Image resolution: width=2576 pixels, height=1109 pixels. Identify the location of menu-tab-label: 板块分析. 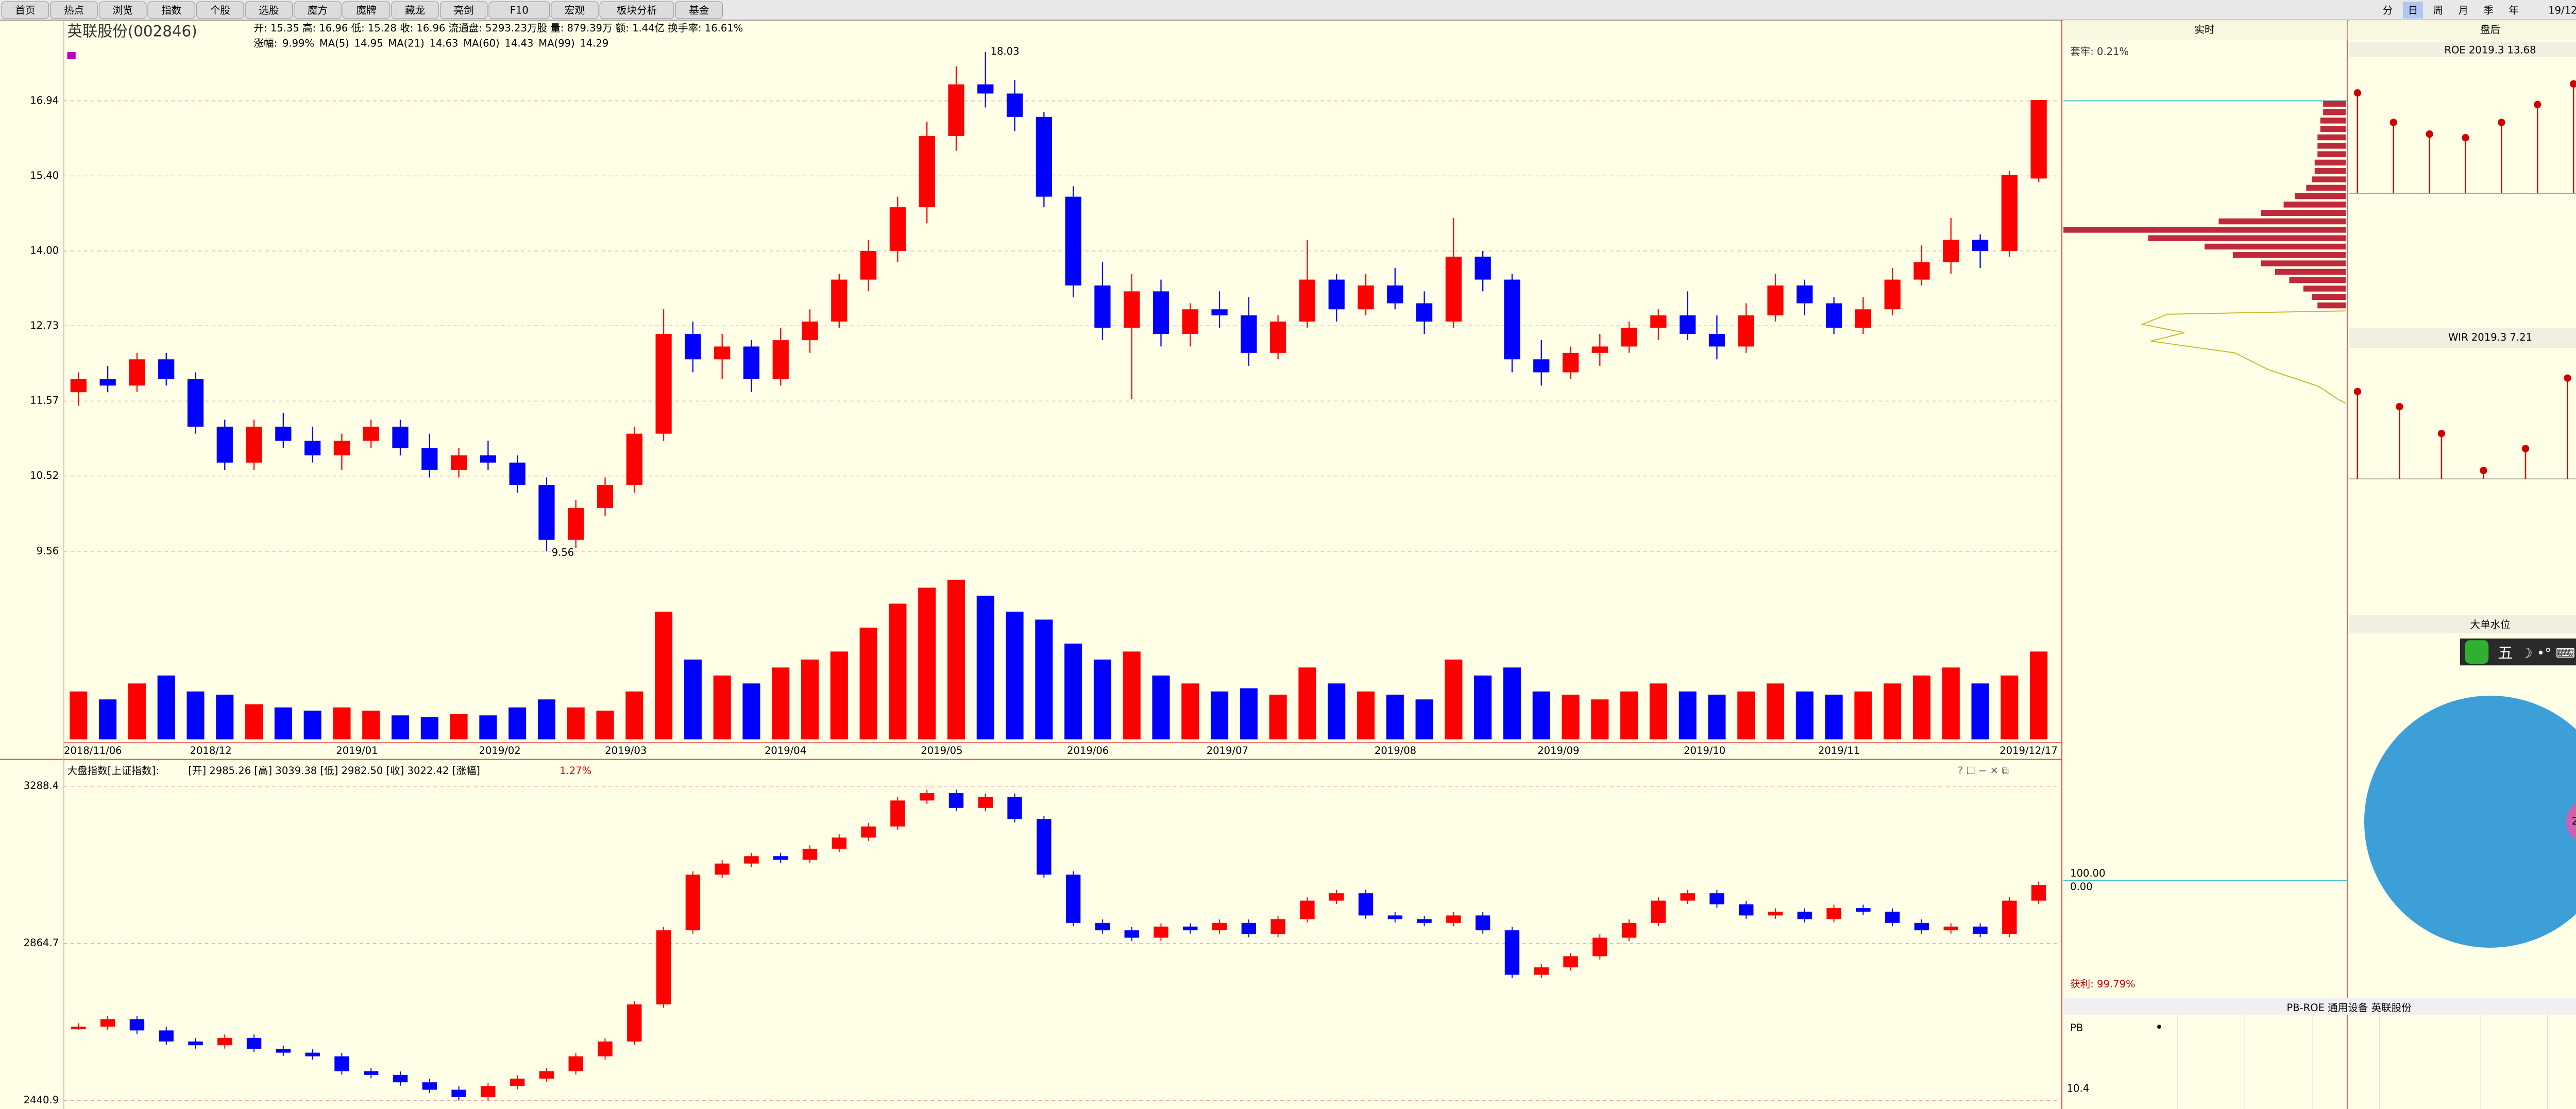
(637, 11).